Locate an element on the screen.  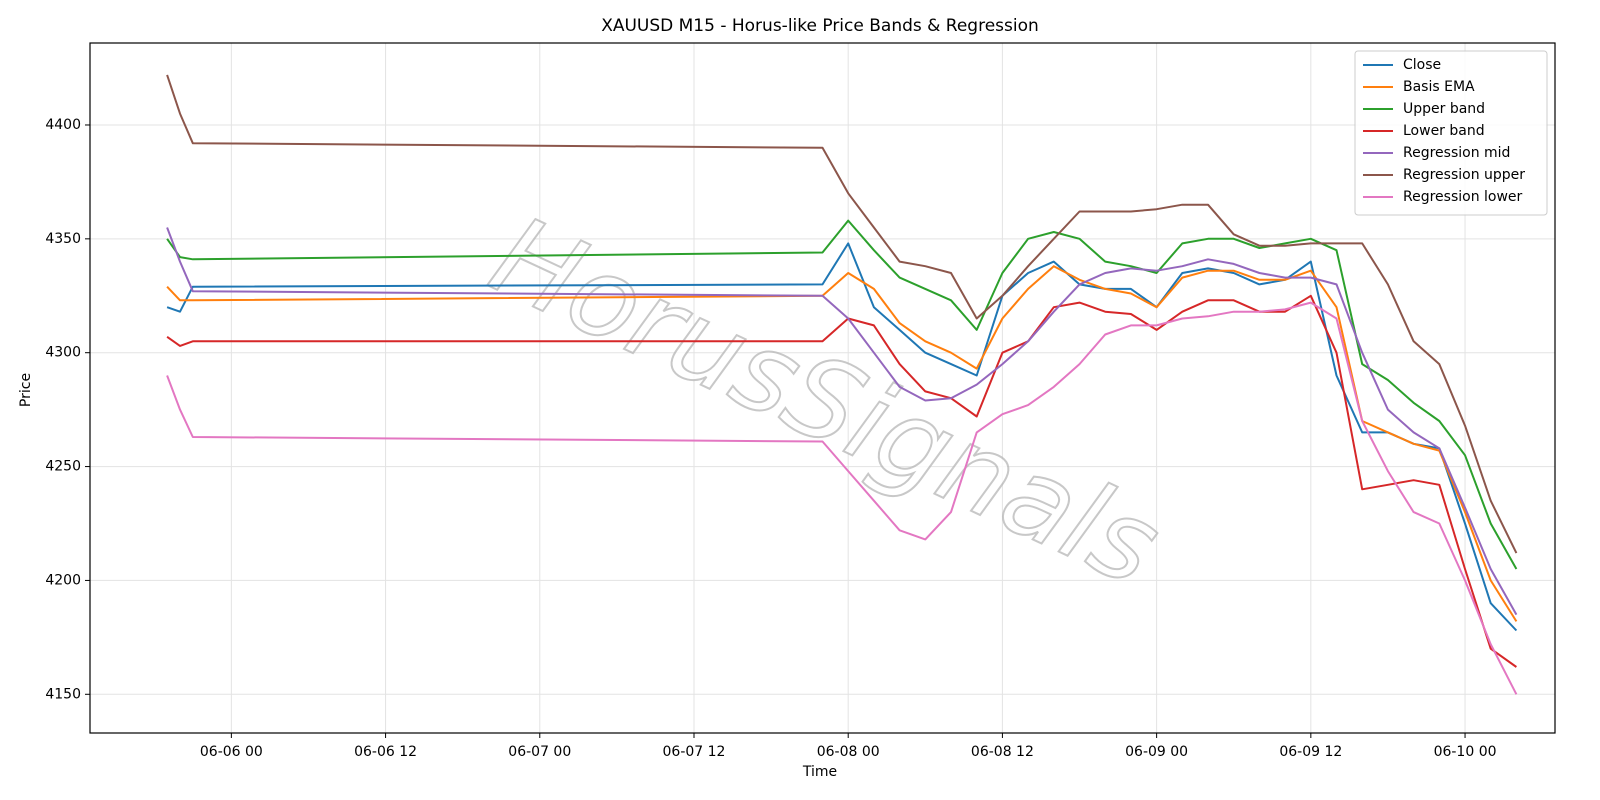
legend-label: Close is located at coordinates (1422, 65).